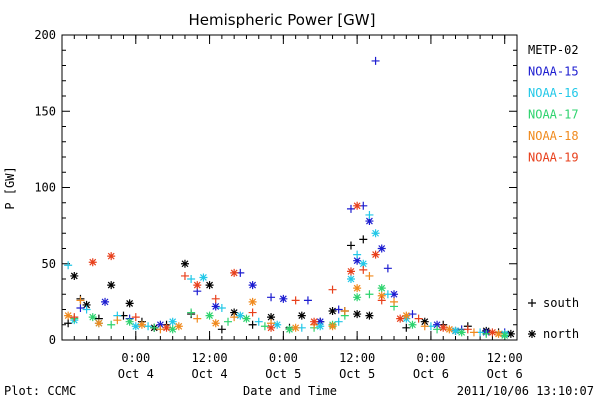 This screenshot has width=600, height=400. I want to click on y-tick-label: 0, so click(52, 340).